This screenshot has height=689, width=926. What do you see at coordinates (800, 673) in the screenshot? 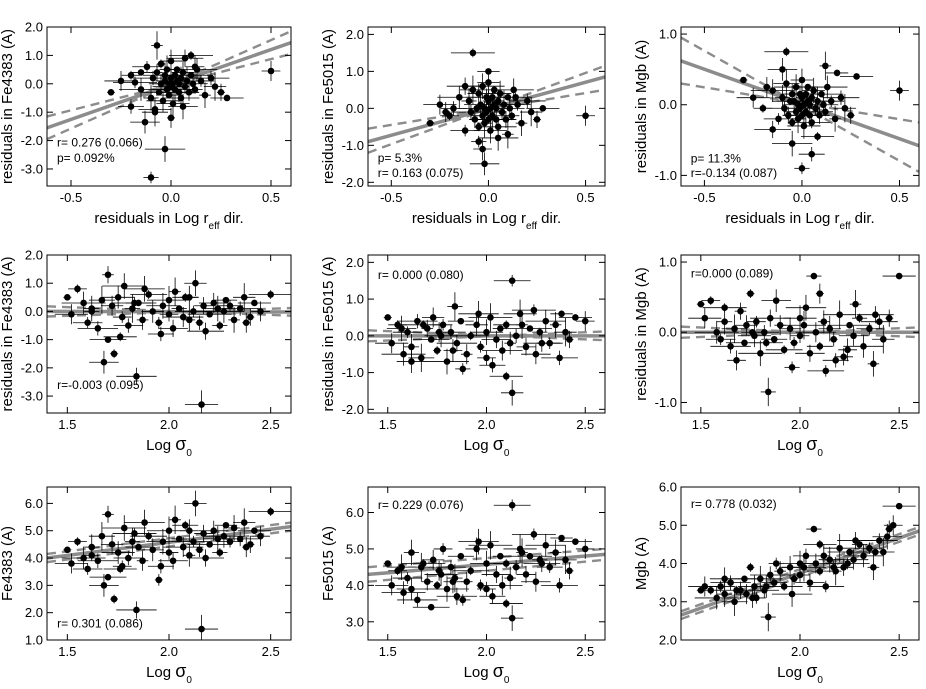
I see `x-axis-label: Log σ0` at bounding box center [800, 673].